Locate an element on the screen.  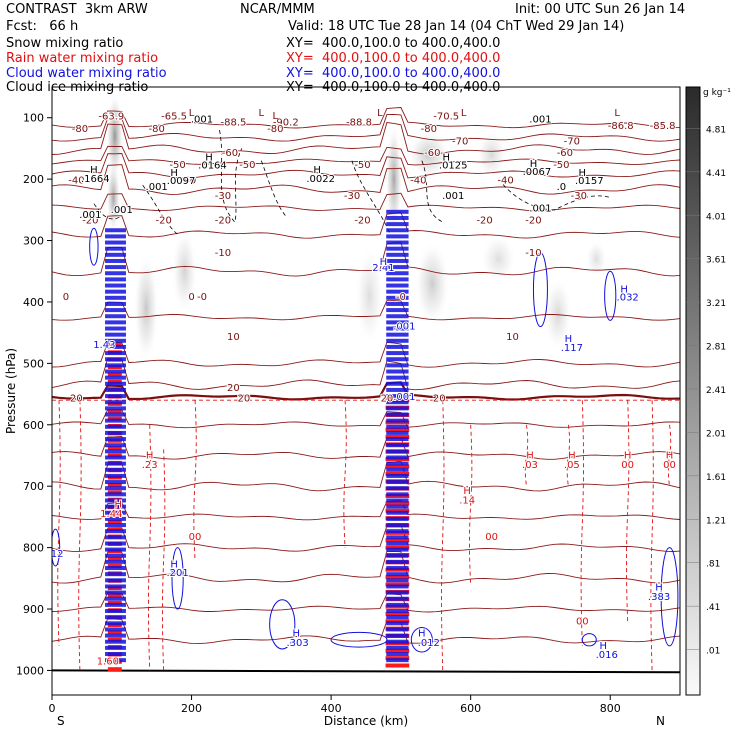
colorbar-label: 2.81 is located at coordinates (716, 348).